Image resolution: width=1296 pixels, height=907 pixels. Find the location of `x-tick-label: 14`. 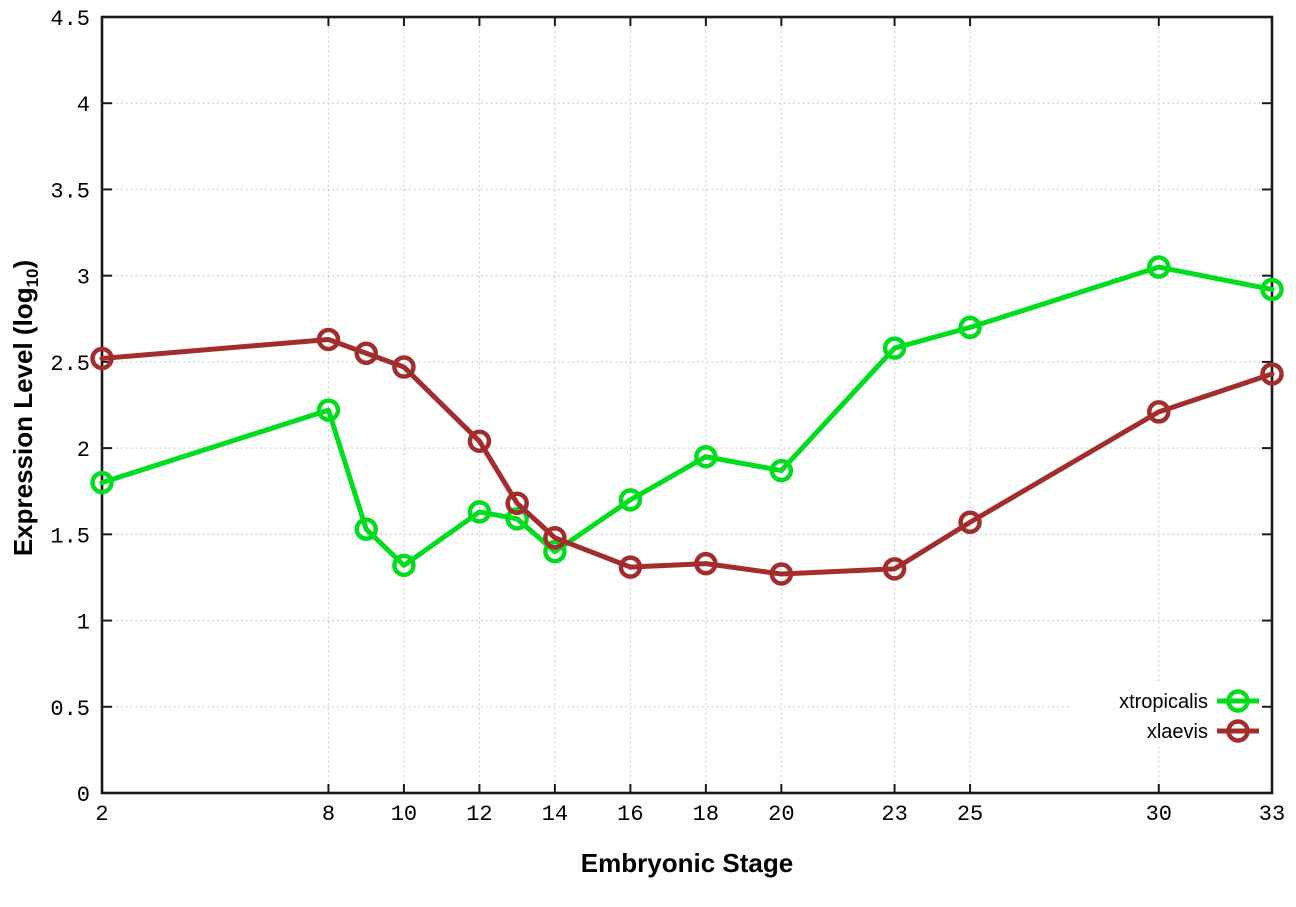

x-tick-label: 14 is located at coordinates (555, 814).